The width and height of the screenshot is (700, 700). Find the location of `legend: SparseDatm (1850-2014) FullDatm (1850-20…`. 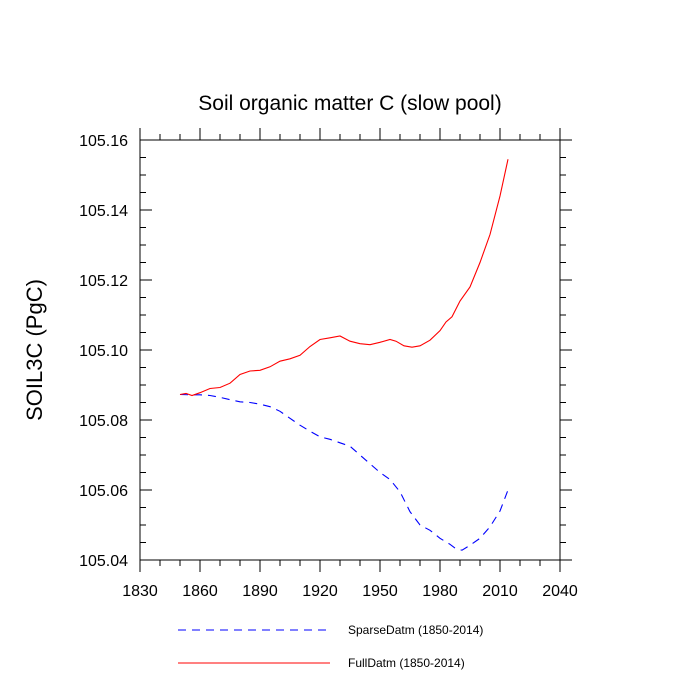

legend: SparseDatm (1850-2014) FullDatm (1850-20… is located at coordinates (330, 646).